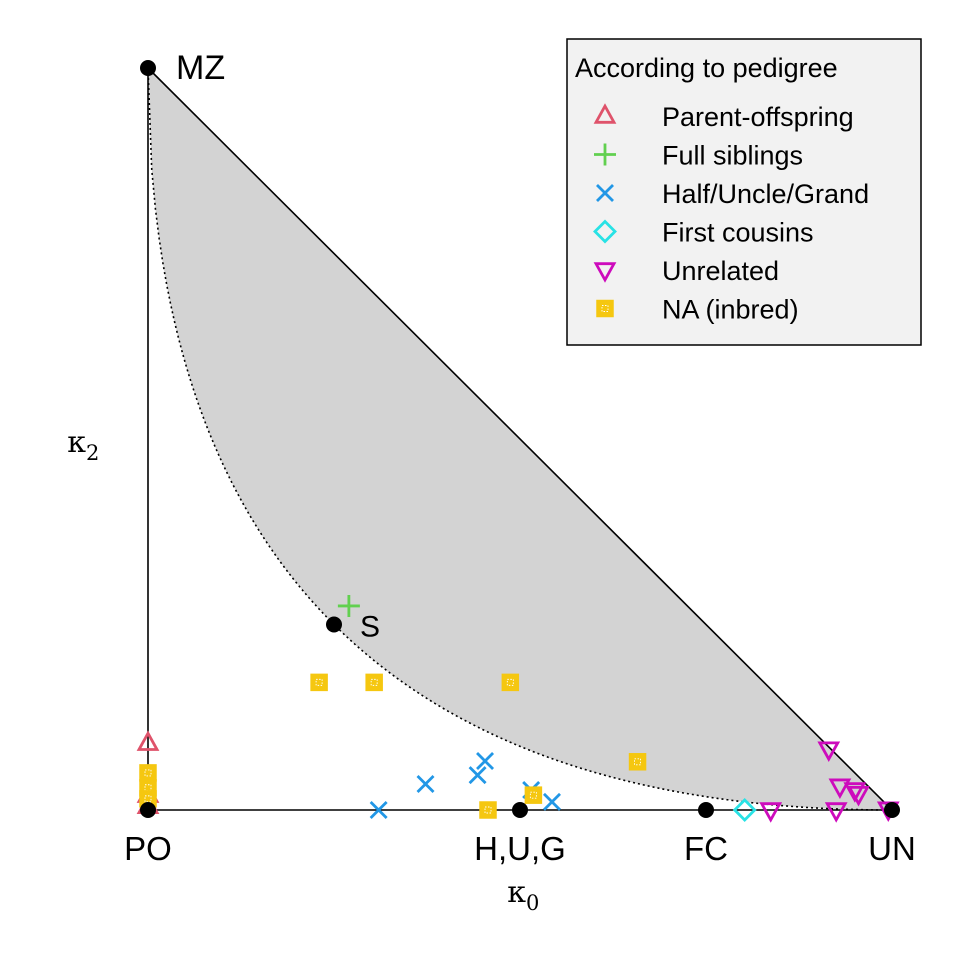 This screenshot has width=960, height=960. I want to click on x-axis-label: κ, so click(516, 892).